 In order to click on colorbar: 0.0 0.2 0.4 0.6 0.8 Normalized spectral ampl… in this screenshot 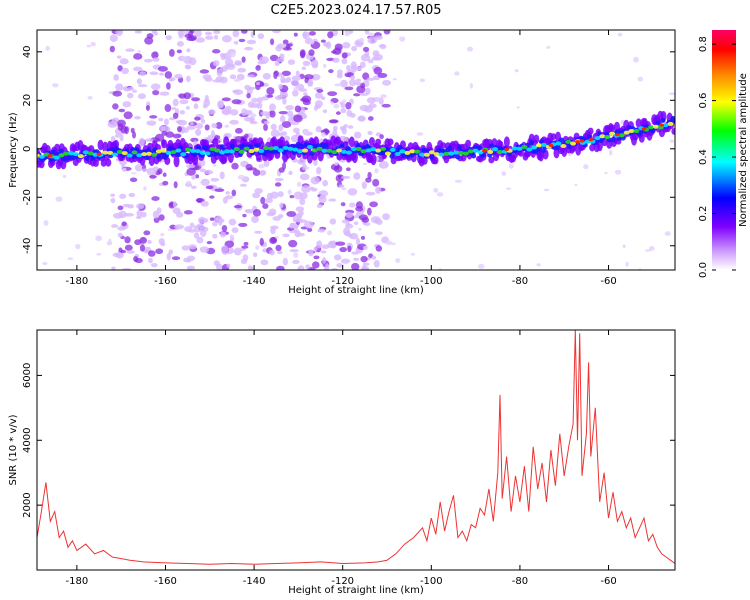, I will do `click(723, 154)`.